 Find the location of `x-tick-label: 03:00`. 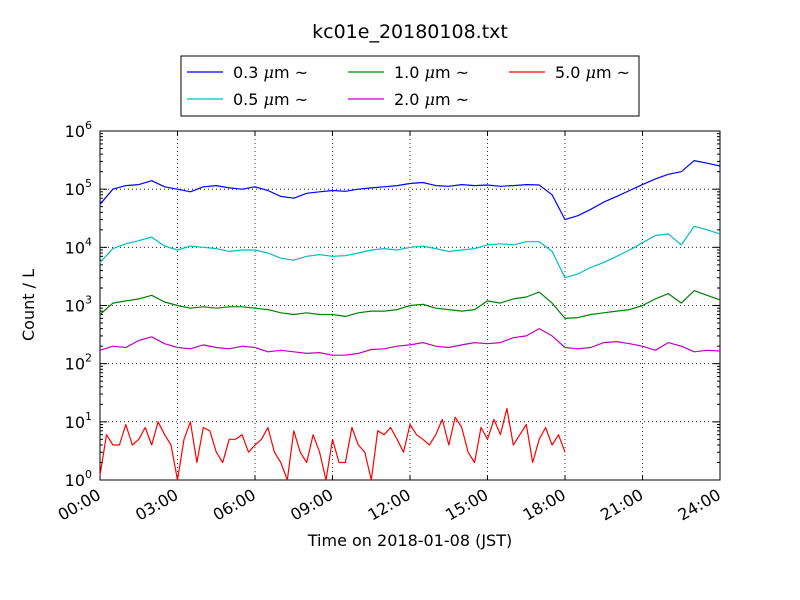

x-tick-label: 03:00 is located at coordinates (156, 505).